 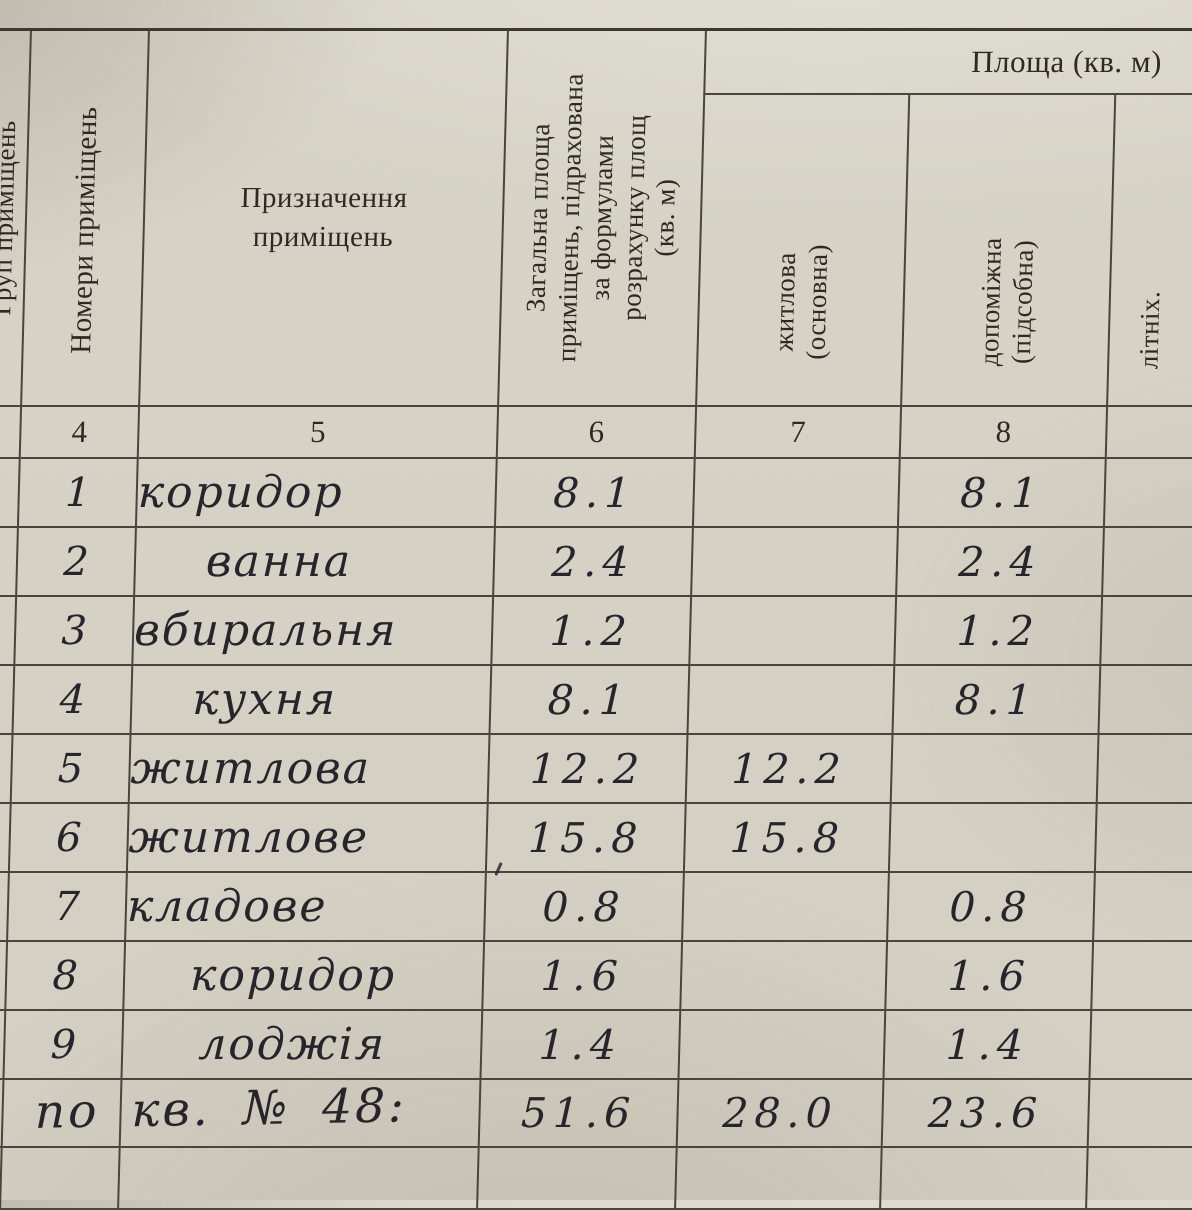 I want to click on total-living-value: 28.0, so click(x=780, y=1113).